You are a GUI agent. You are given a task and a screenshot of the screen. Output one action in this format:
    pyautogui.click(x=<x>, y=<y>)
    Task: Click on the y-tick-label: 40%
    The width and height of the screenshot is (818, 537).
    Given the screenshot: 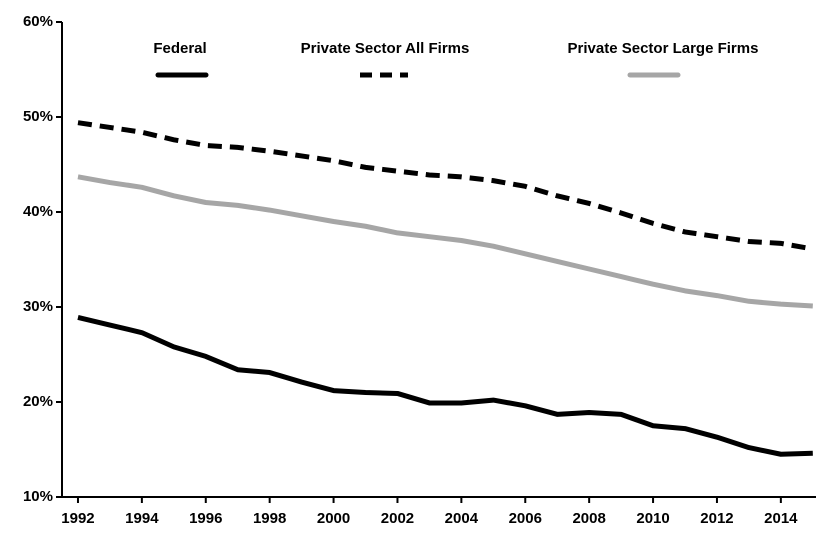 What is the action you would take?
    pyautogui.click(x=38, y=211)
    